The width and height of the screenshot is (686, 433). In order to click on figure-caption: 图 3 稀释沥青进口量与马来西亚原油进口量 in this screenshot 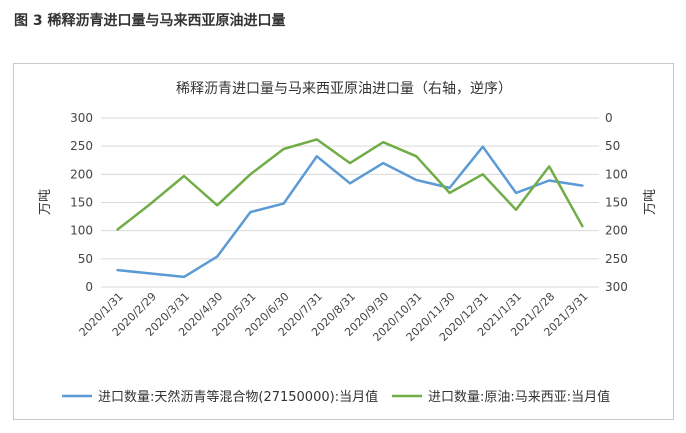, I will do `click(150, 21)`.